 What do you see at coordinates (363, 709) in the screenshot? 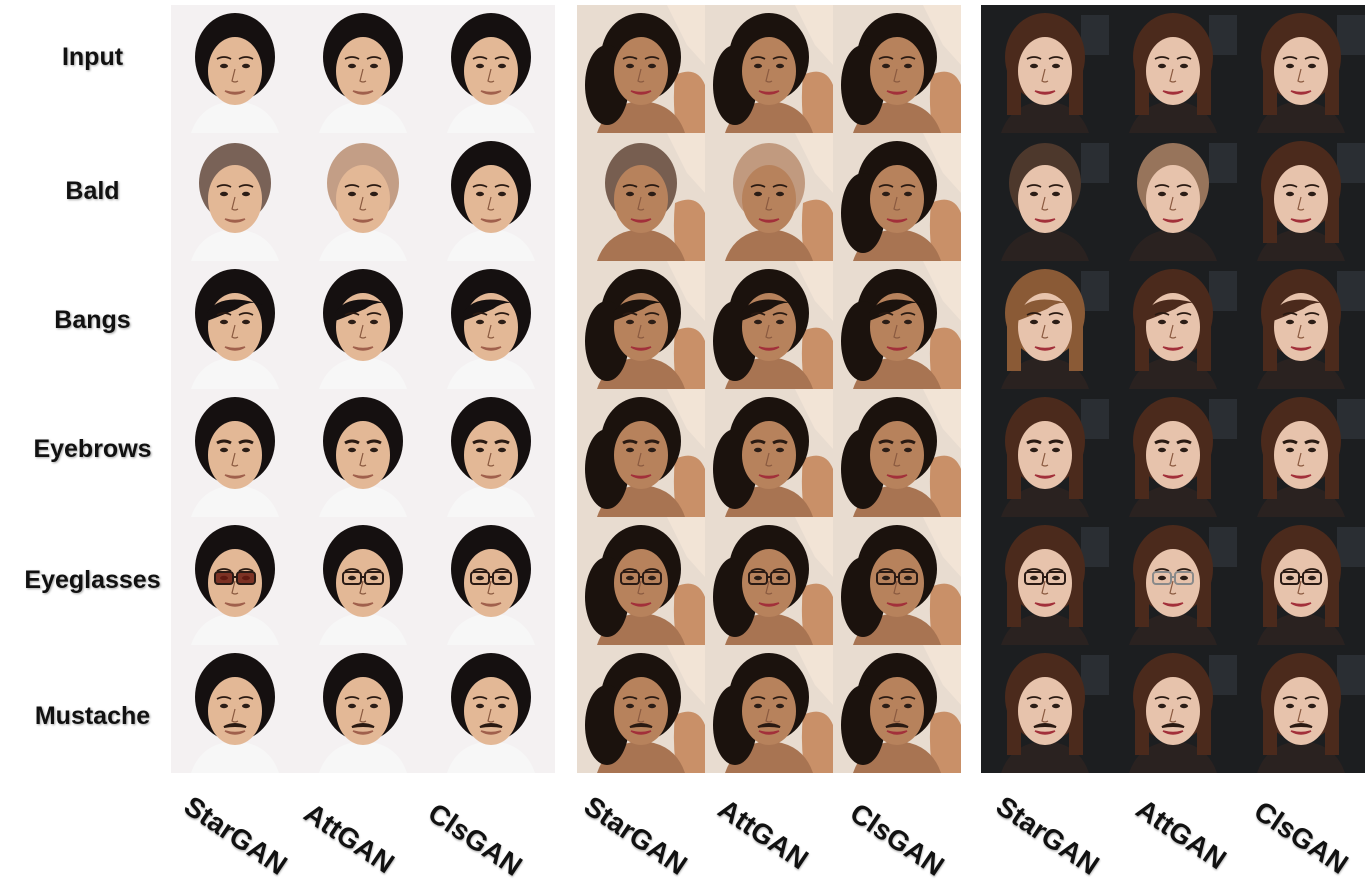
I see `face-image-man-dark-hair-light-background-mustache-attgan` at bounding box center [363, 709].